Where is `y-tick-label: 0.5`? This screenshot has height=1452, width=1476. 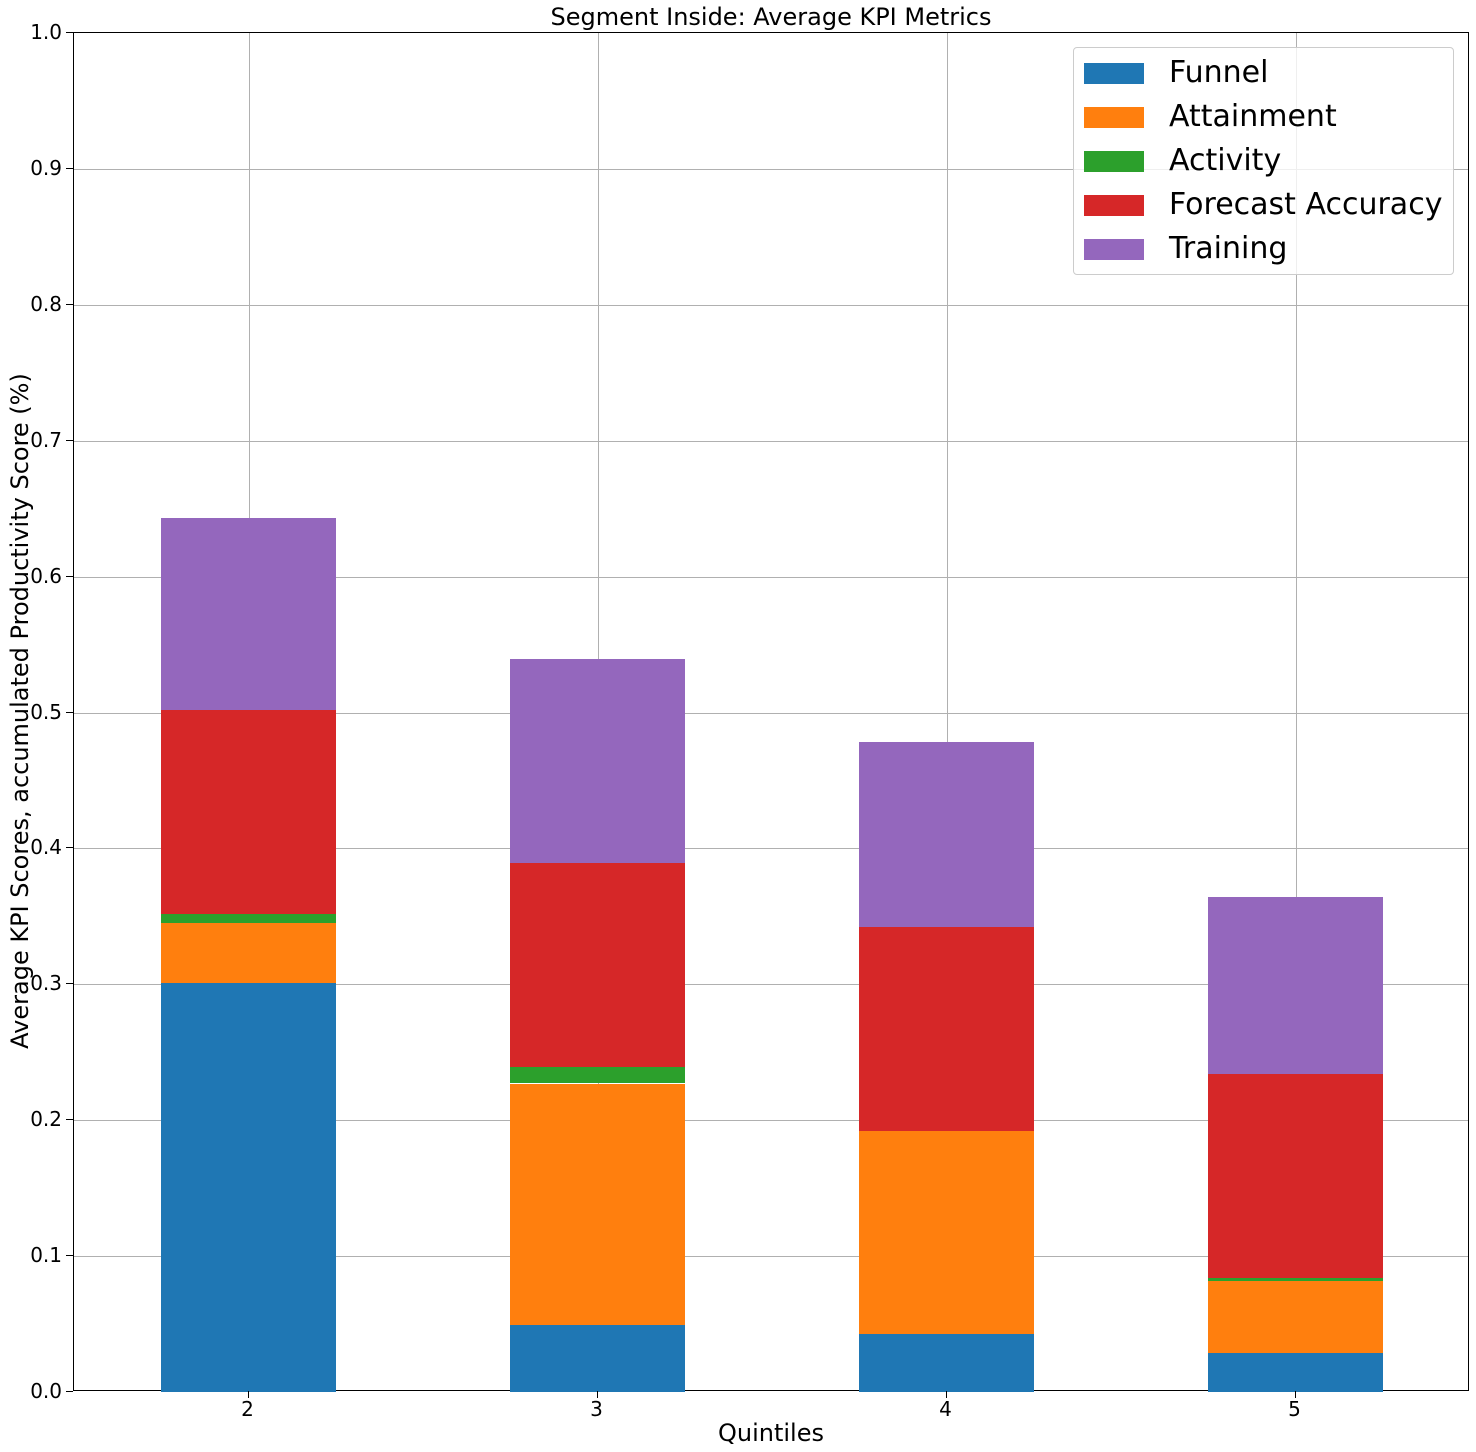
y-tick-label: 0.5 is located at coordinates (46, 711).